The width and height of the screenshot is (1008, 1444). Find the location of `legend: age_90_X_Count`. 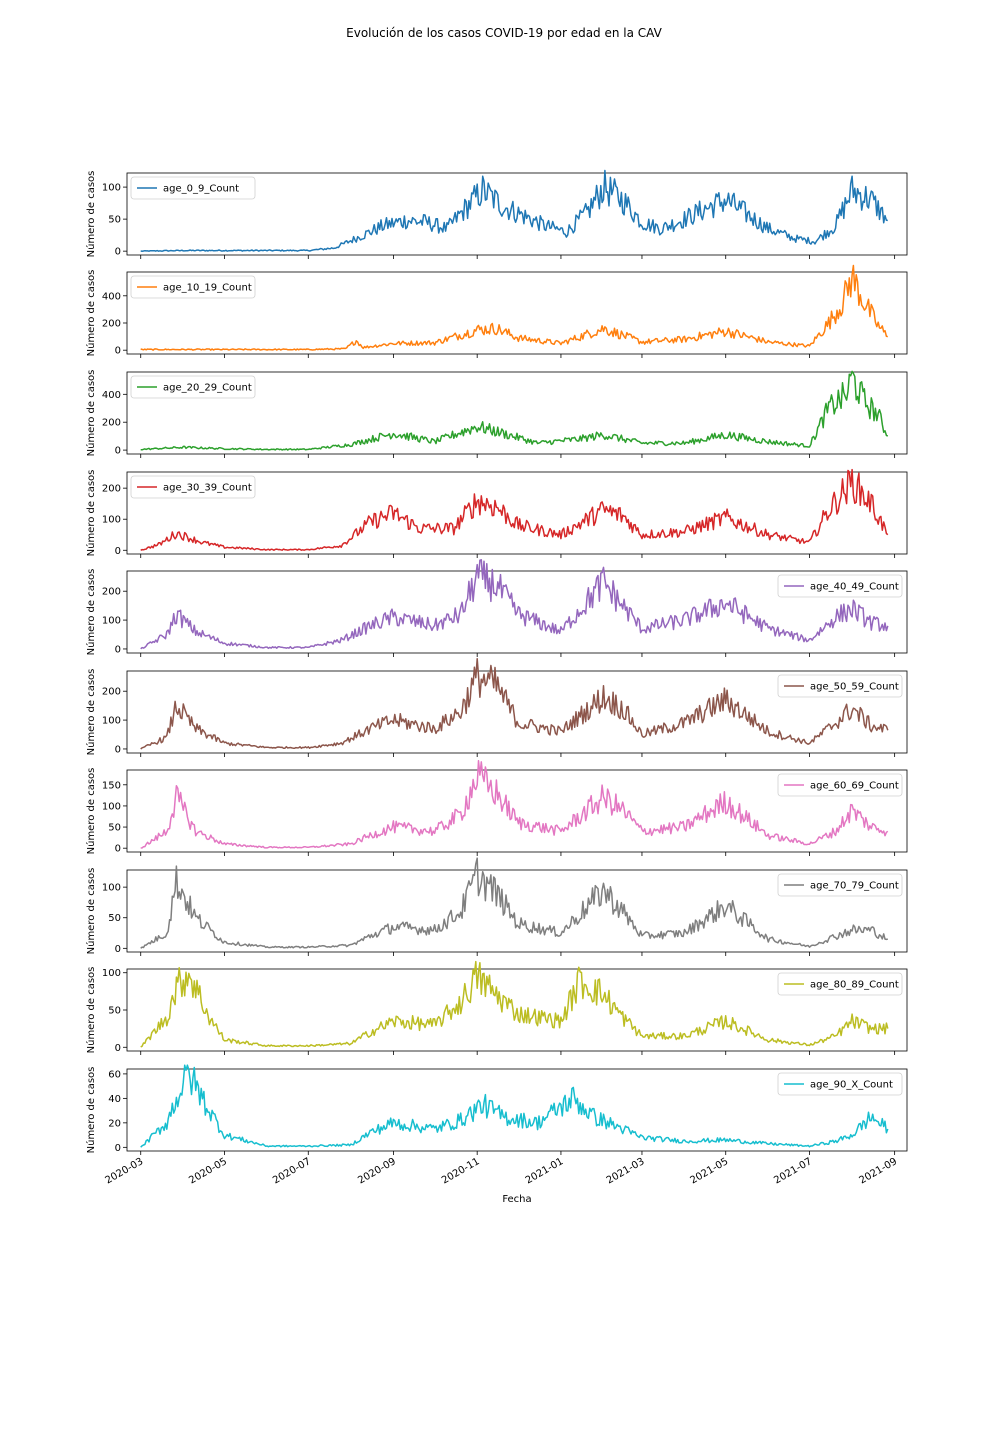

legend: age_90_X_Count is located at coordinates (840, 1084).